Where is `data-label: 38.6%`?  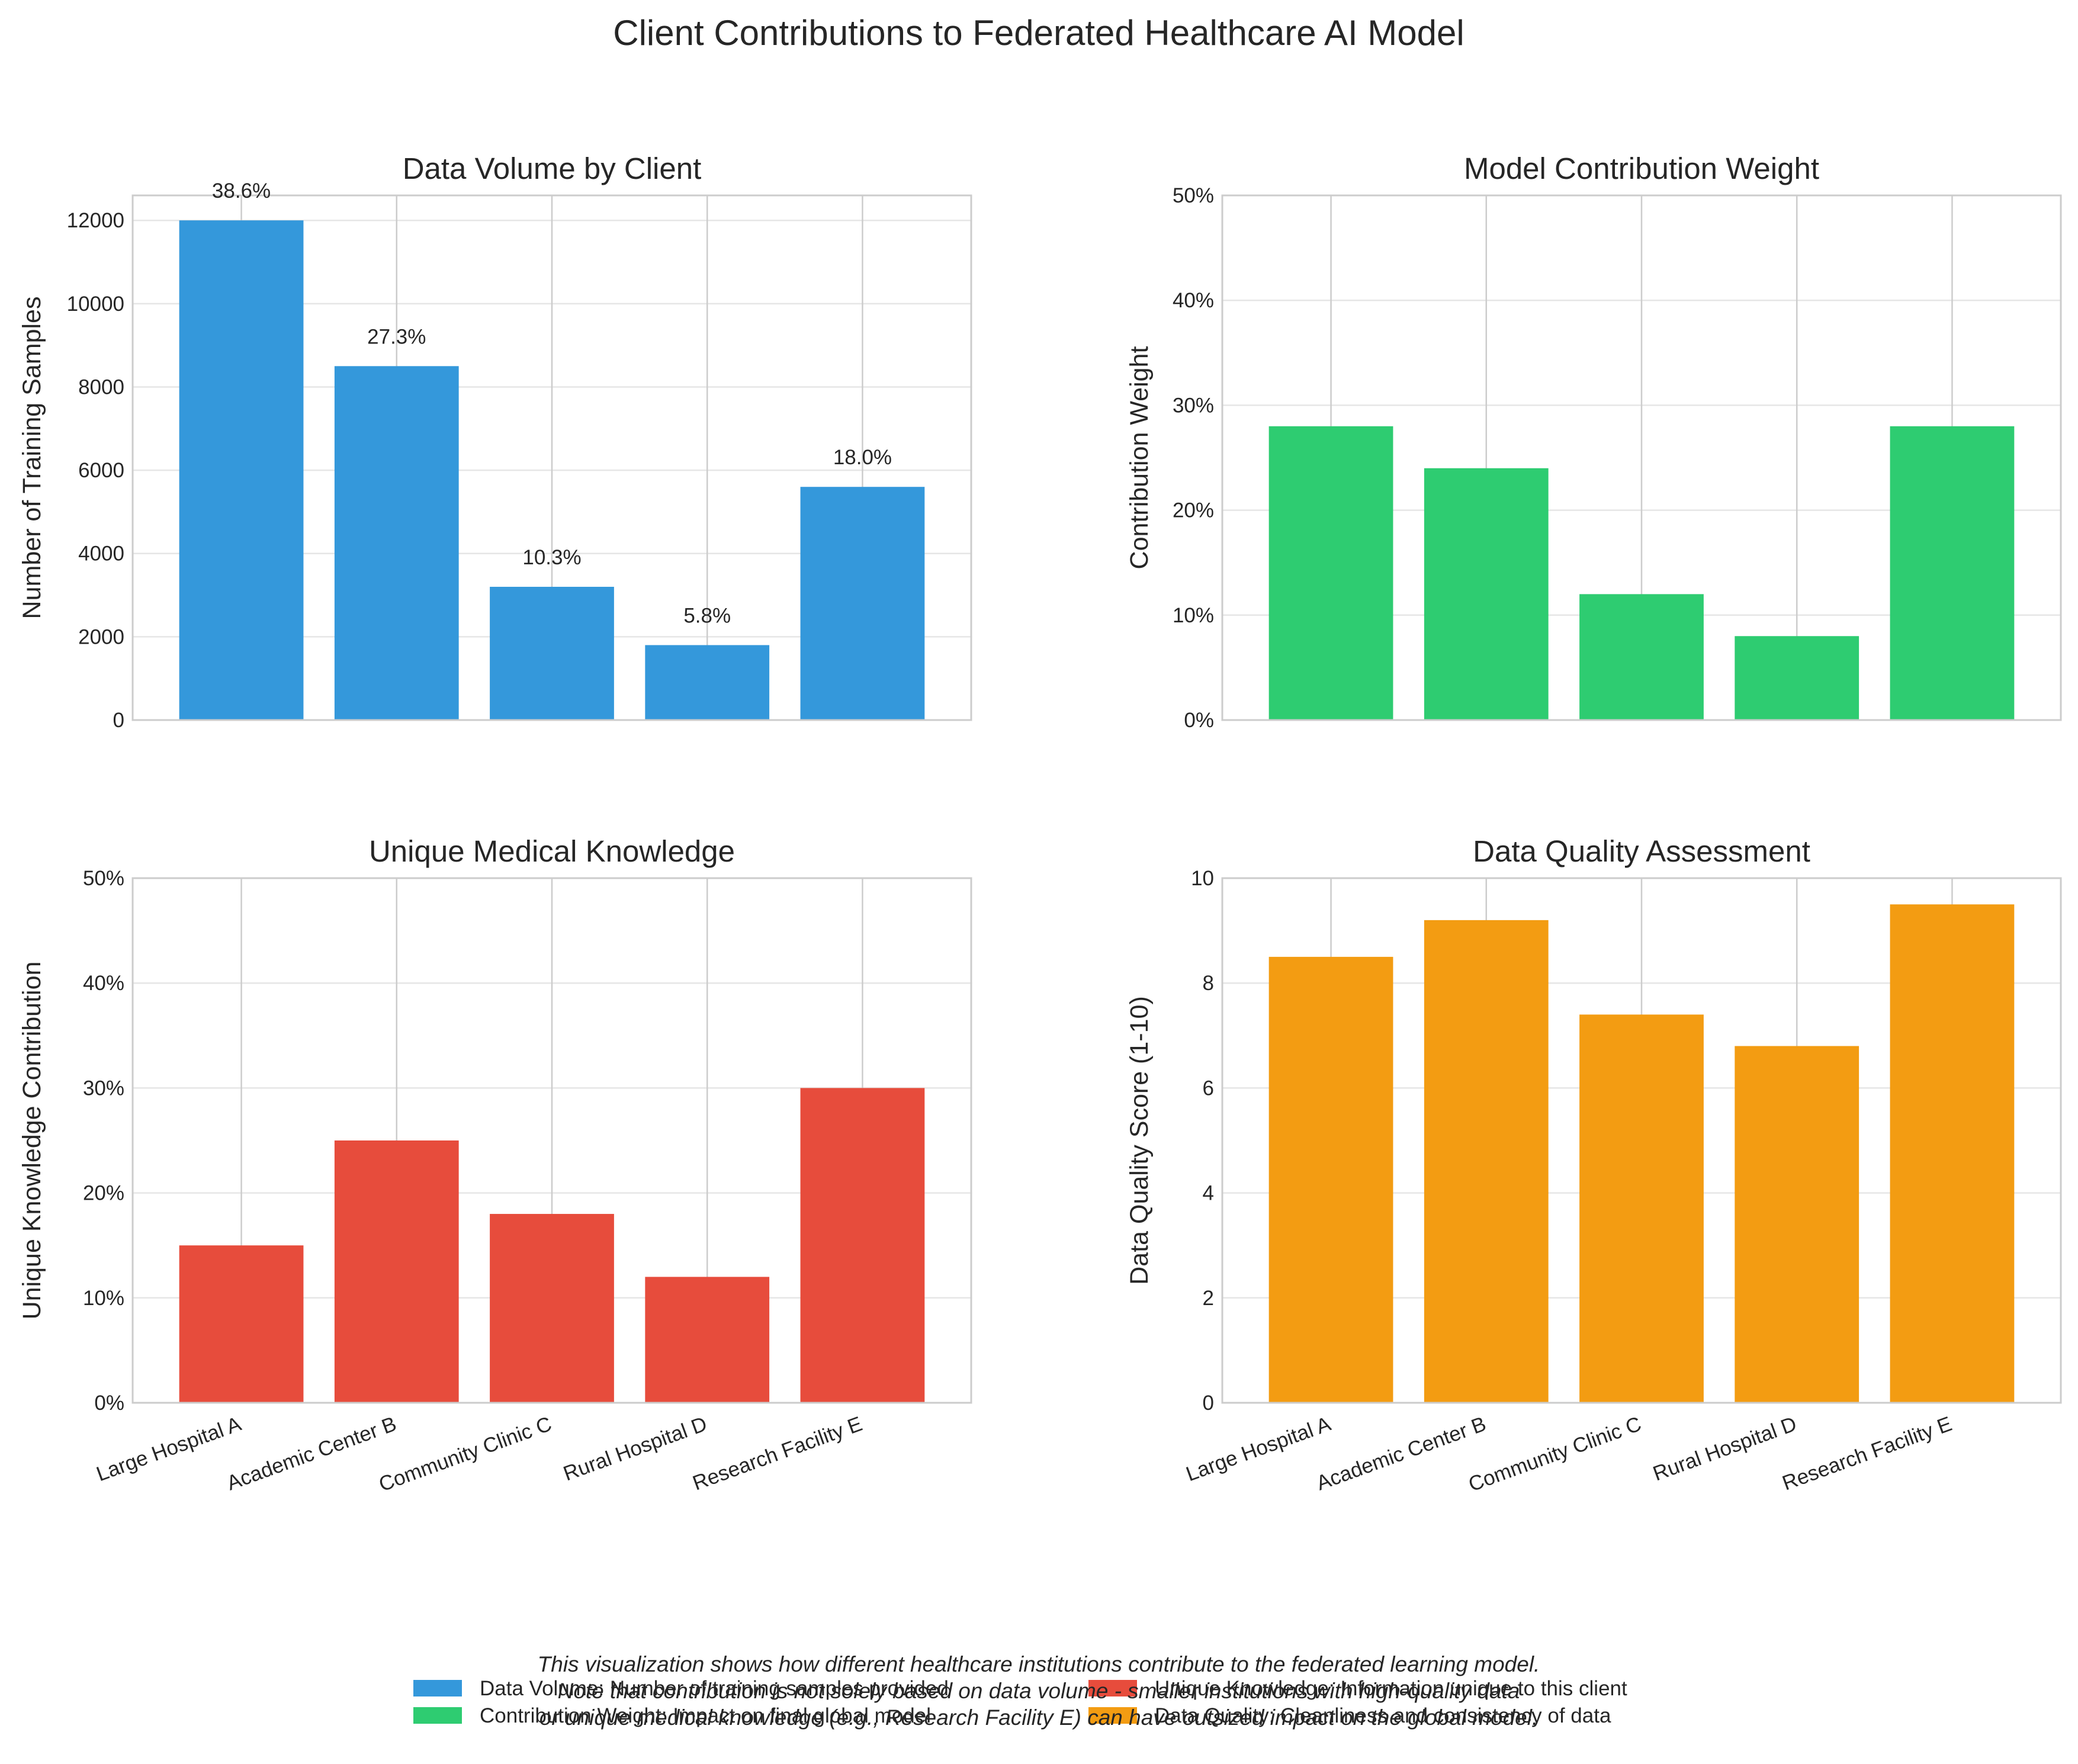 data-label: 38.6% is located at coordinates (241, 191).